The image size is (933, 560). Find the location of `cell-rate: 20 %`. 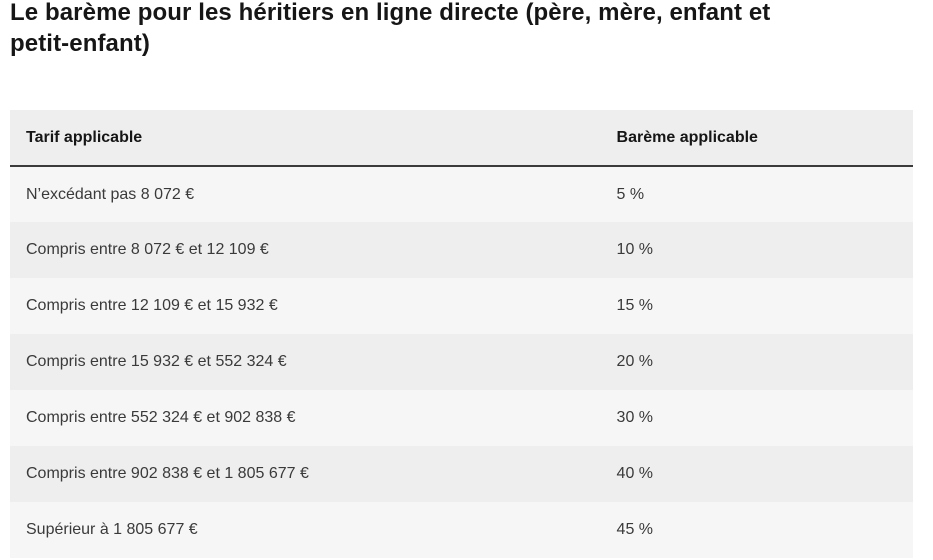

cell-rate: 20 % is located at coordinates (756, 362).